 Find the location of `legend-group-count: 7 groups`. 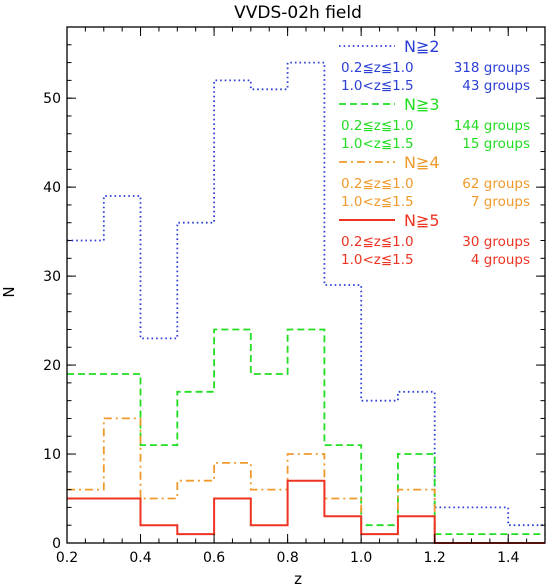

legend-group-count: 7 groups is located at coordinates (500, 202).